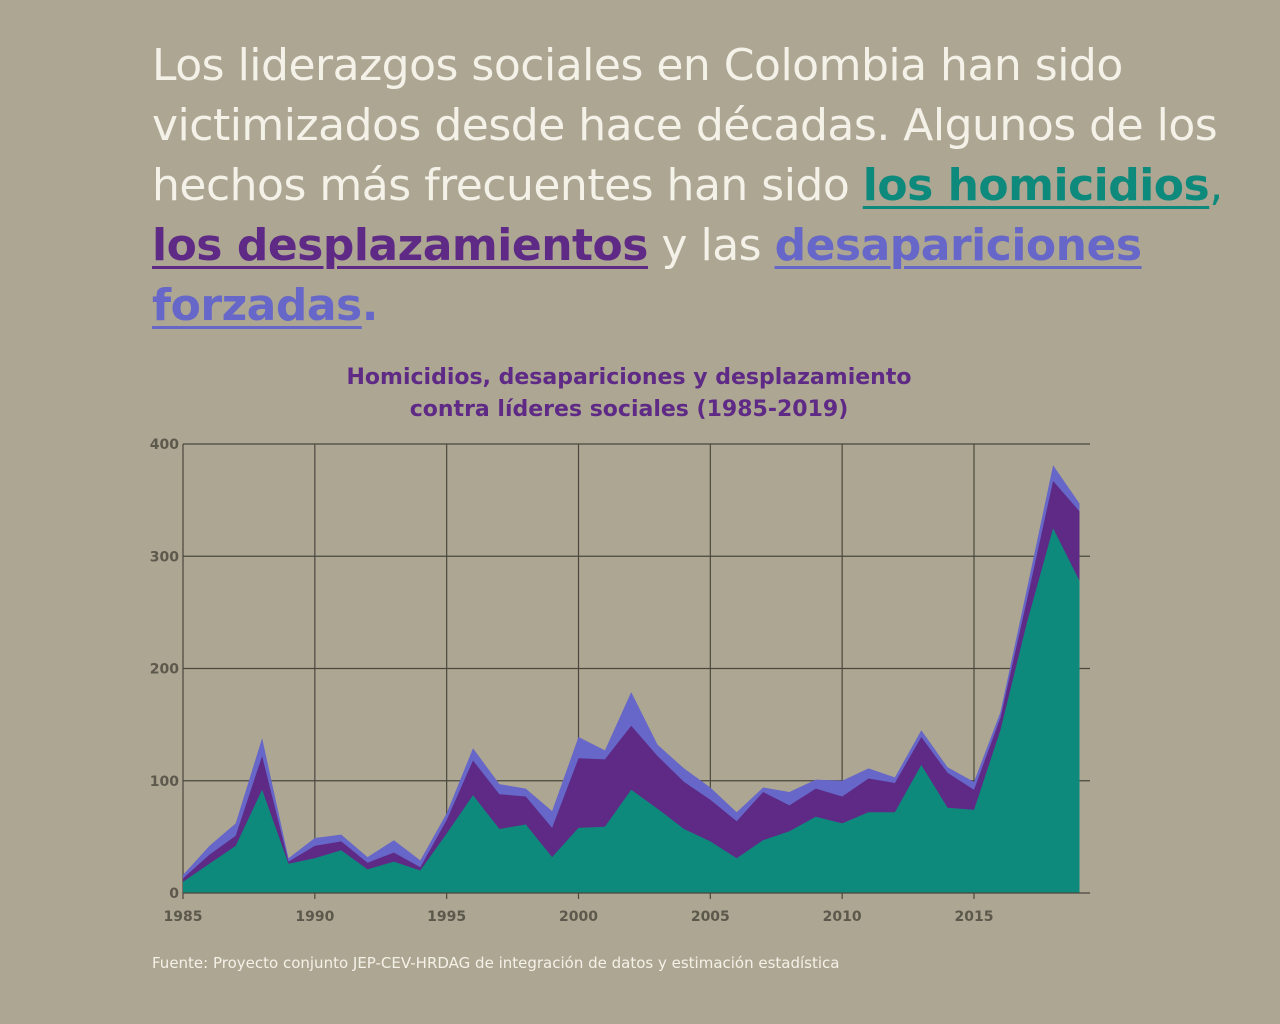 The width and height of the screenshot is (1280, 1024). What do you see at coordinates (446, 917) in the screenshot?
I see `x-tick-label: 1995` at bounding box center [446, 917].